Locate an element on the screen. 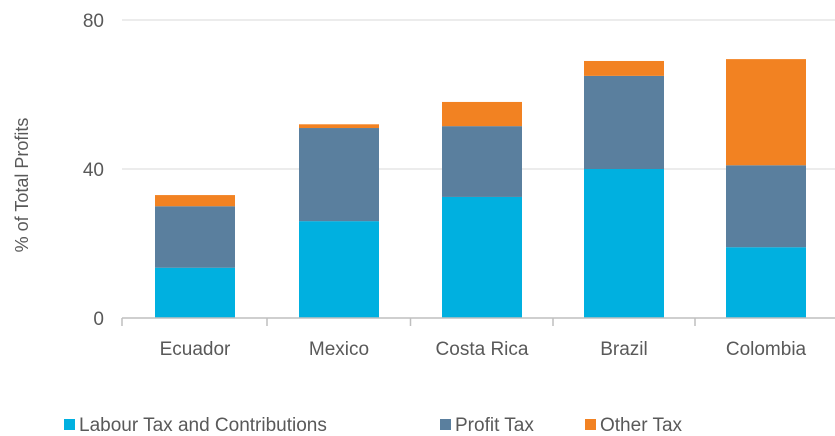 The width and height of the screenshot is (835, 436). legend-label: Other Tax is located at coordinates (641, 425).